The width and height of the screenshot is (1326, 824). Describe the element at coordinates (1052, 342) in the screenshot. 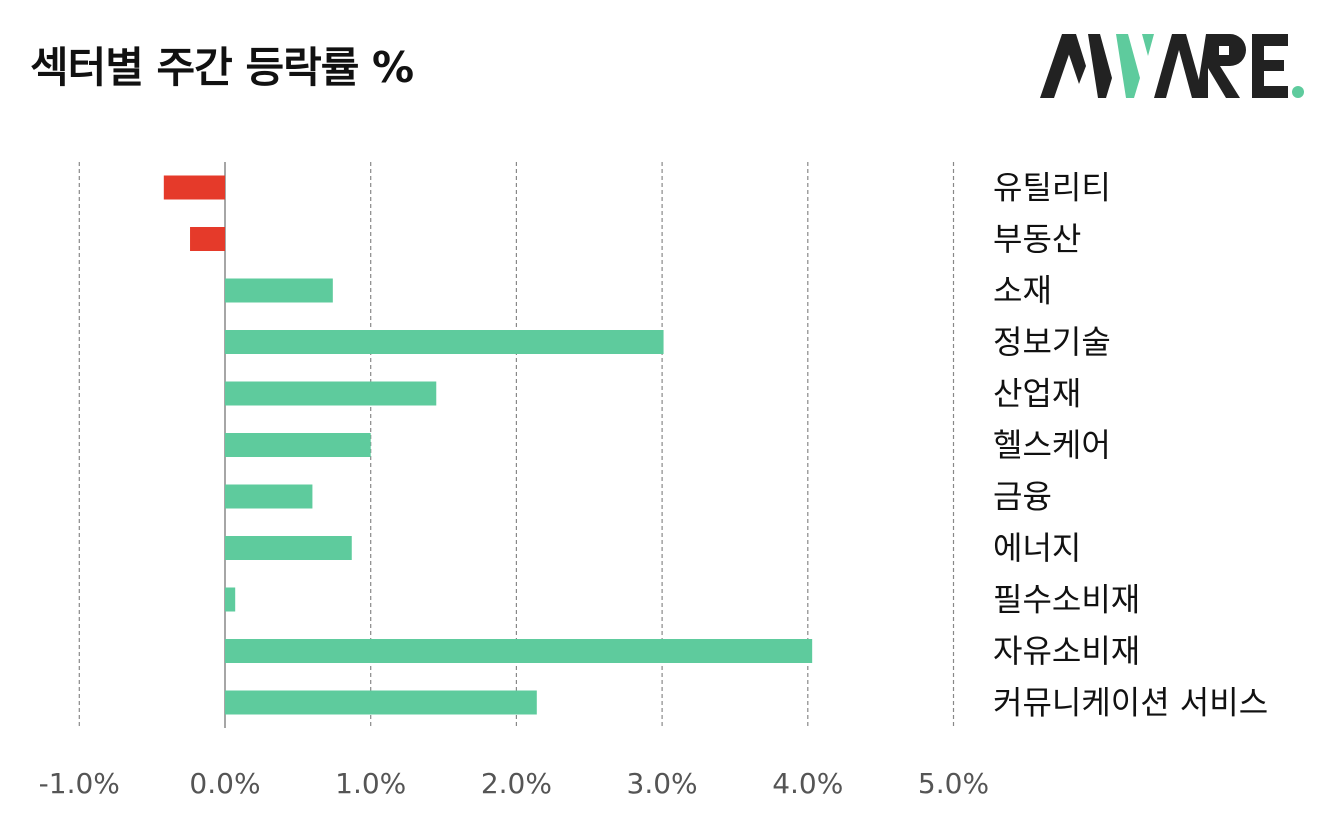

I see `category-label: 정보기술` at that location.